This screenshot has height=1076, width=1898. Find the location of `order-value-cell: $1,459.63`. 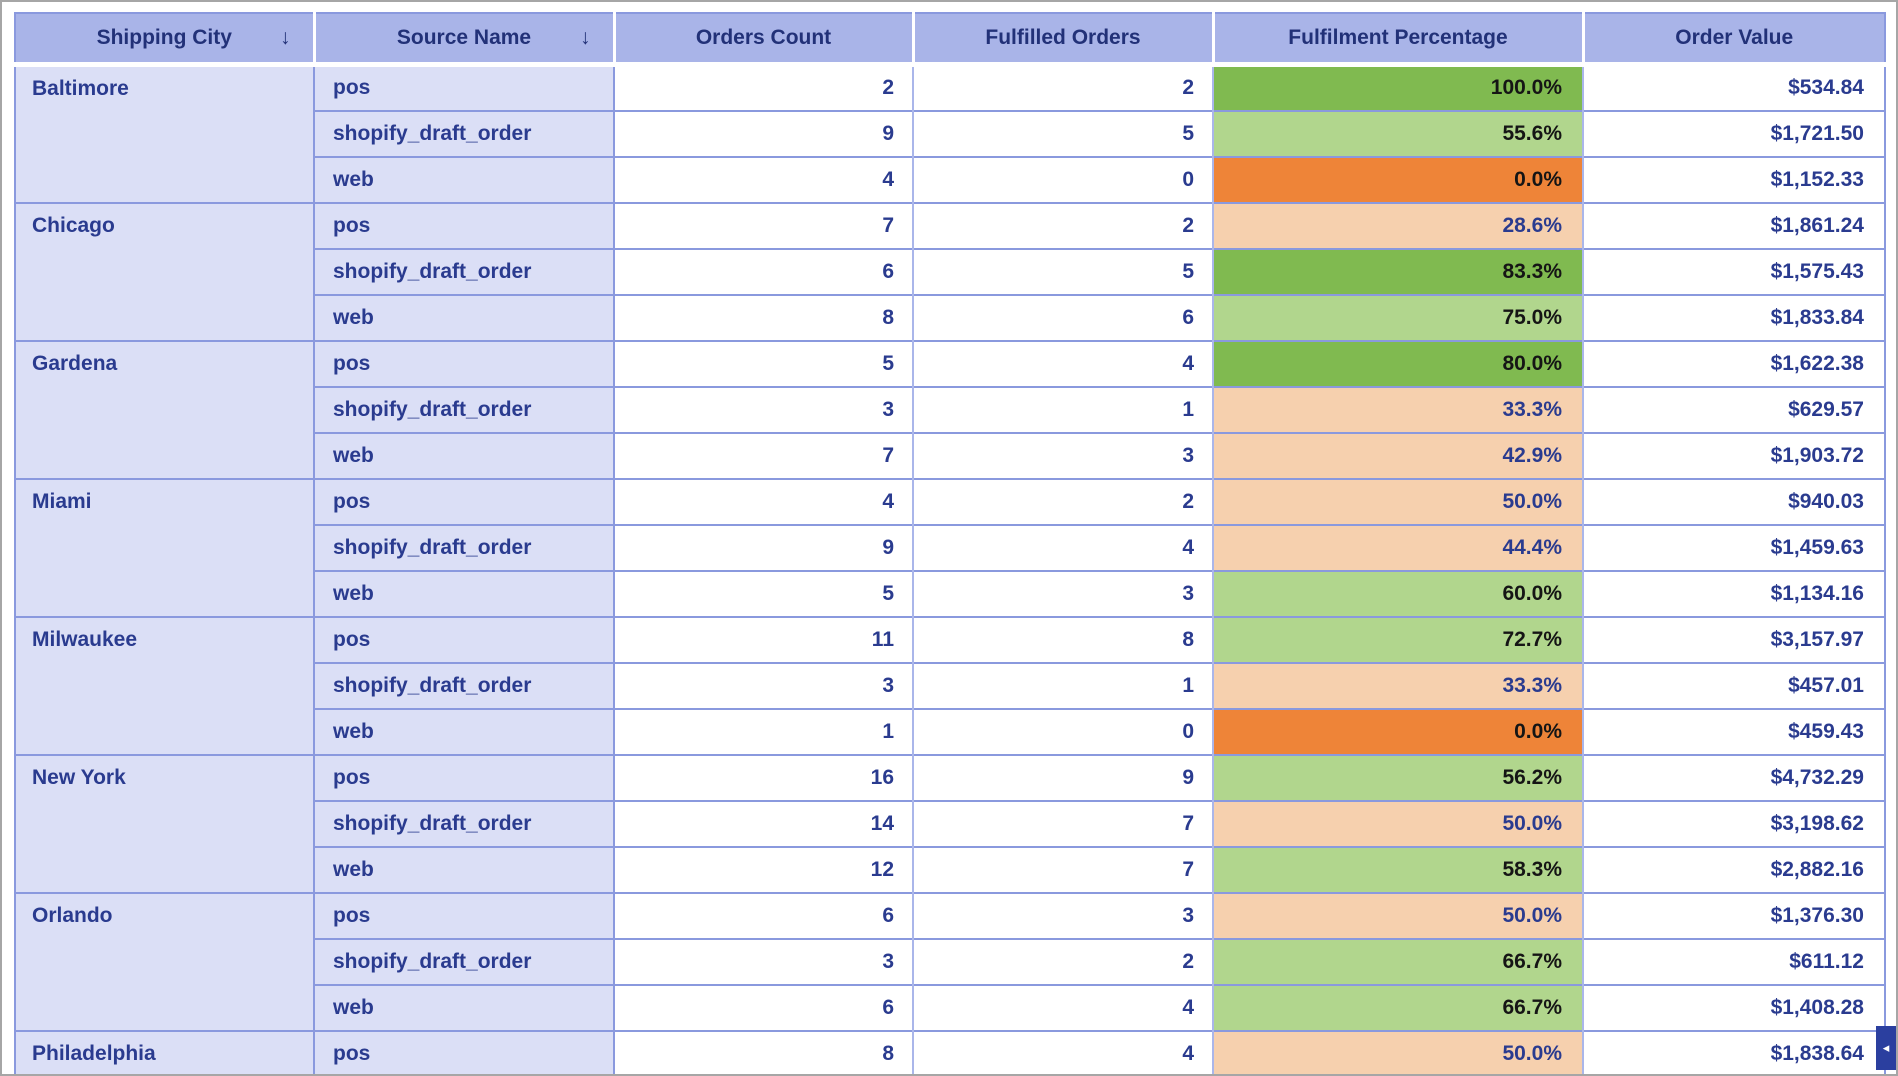

order-value-cell: $1,459.63 is located at coordinates (1734, 547).